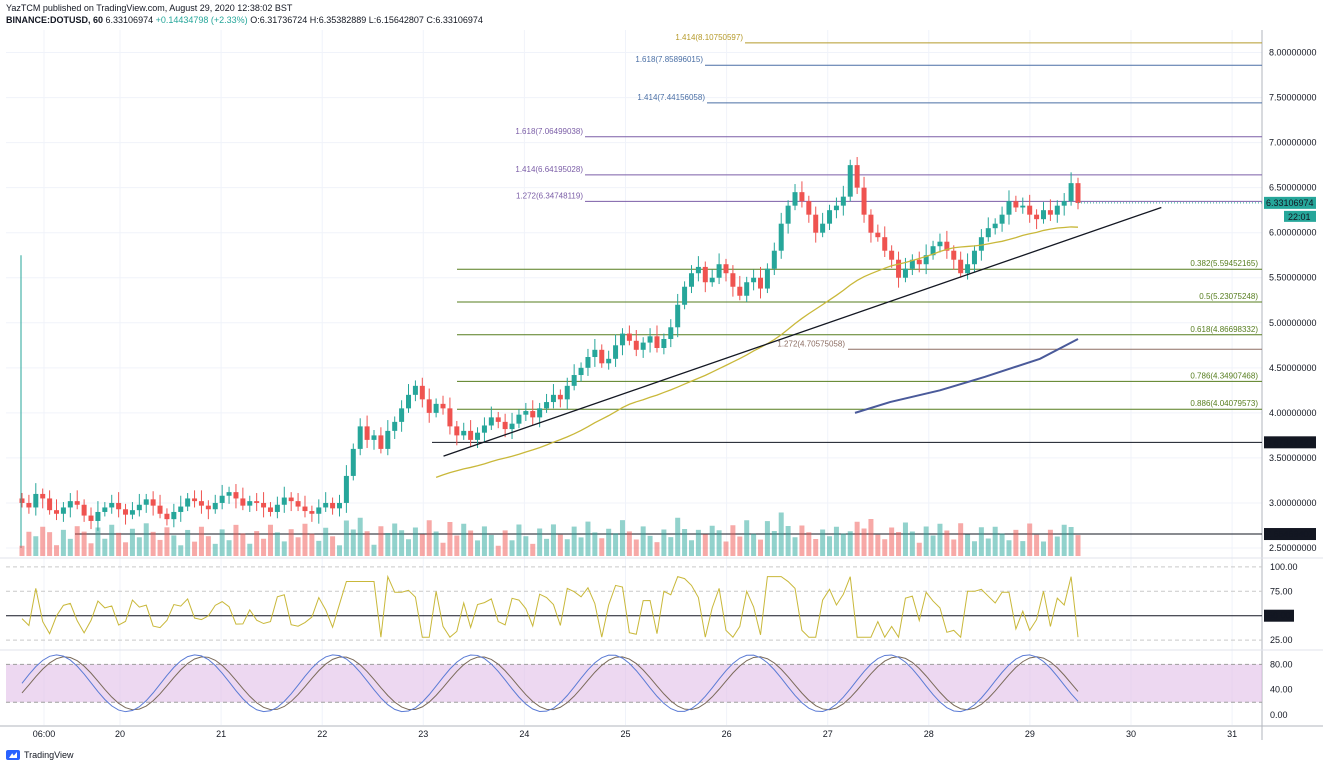  Describe the element at coordinates (1224, 329) in the screenshot. I see `fib-level-label: 0.618(4.86698332)` at that location.